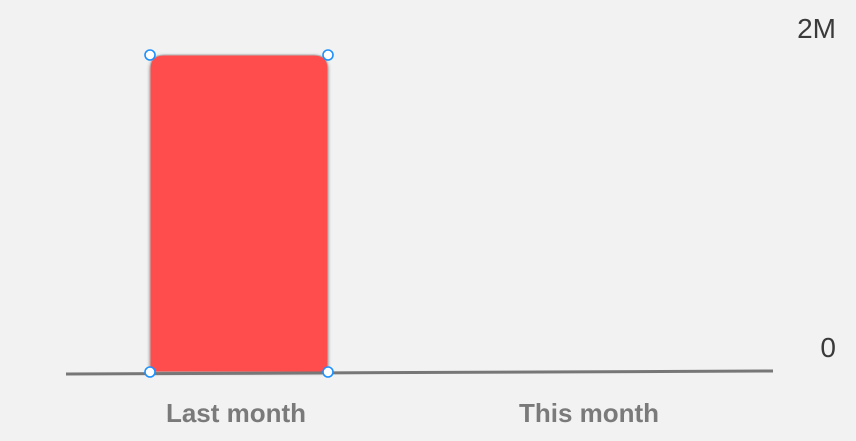 The image size is (856, 441). I want to click on y-tick-label-zero: 0, so click(828, 347).